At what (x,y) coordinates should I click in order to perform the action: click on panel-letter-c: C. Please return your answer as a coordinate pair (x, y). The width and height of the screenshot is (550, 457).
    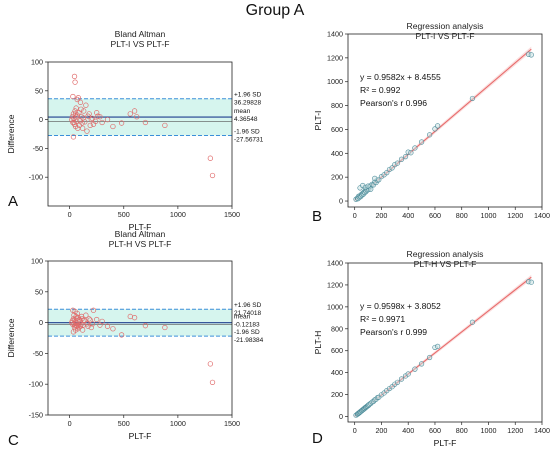
    Looking at the image, I should click on (13, 440).